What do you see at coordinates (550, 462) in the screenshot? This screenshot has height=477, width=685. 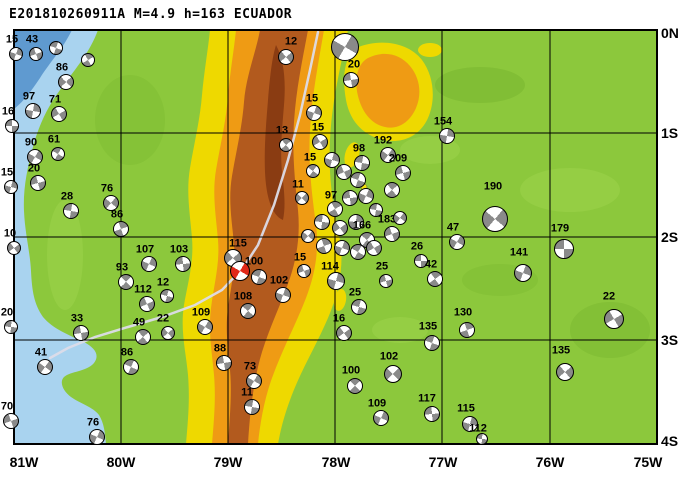 I see `x-axis-label: 76W` at bounding box center [550, 462].